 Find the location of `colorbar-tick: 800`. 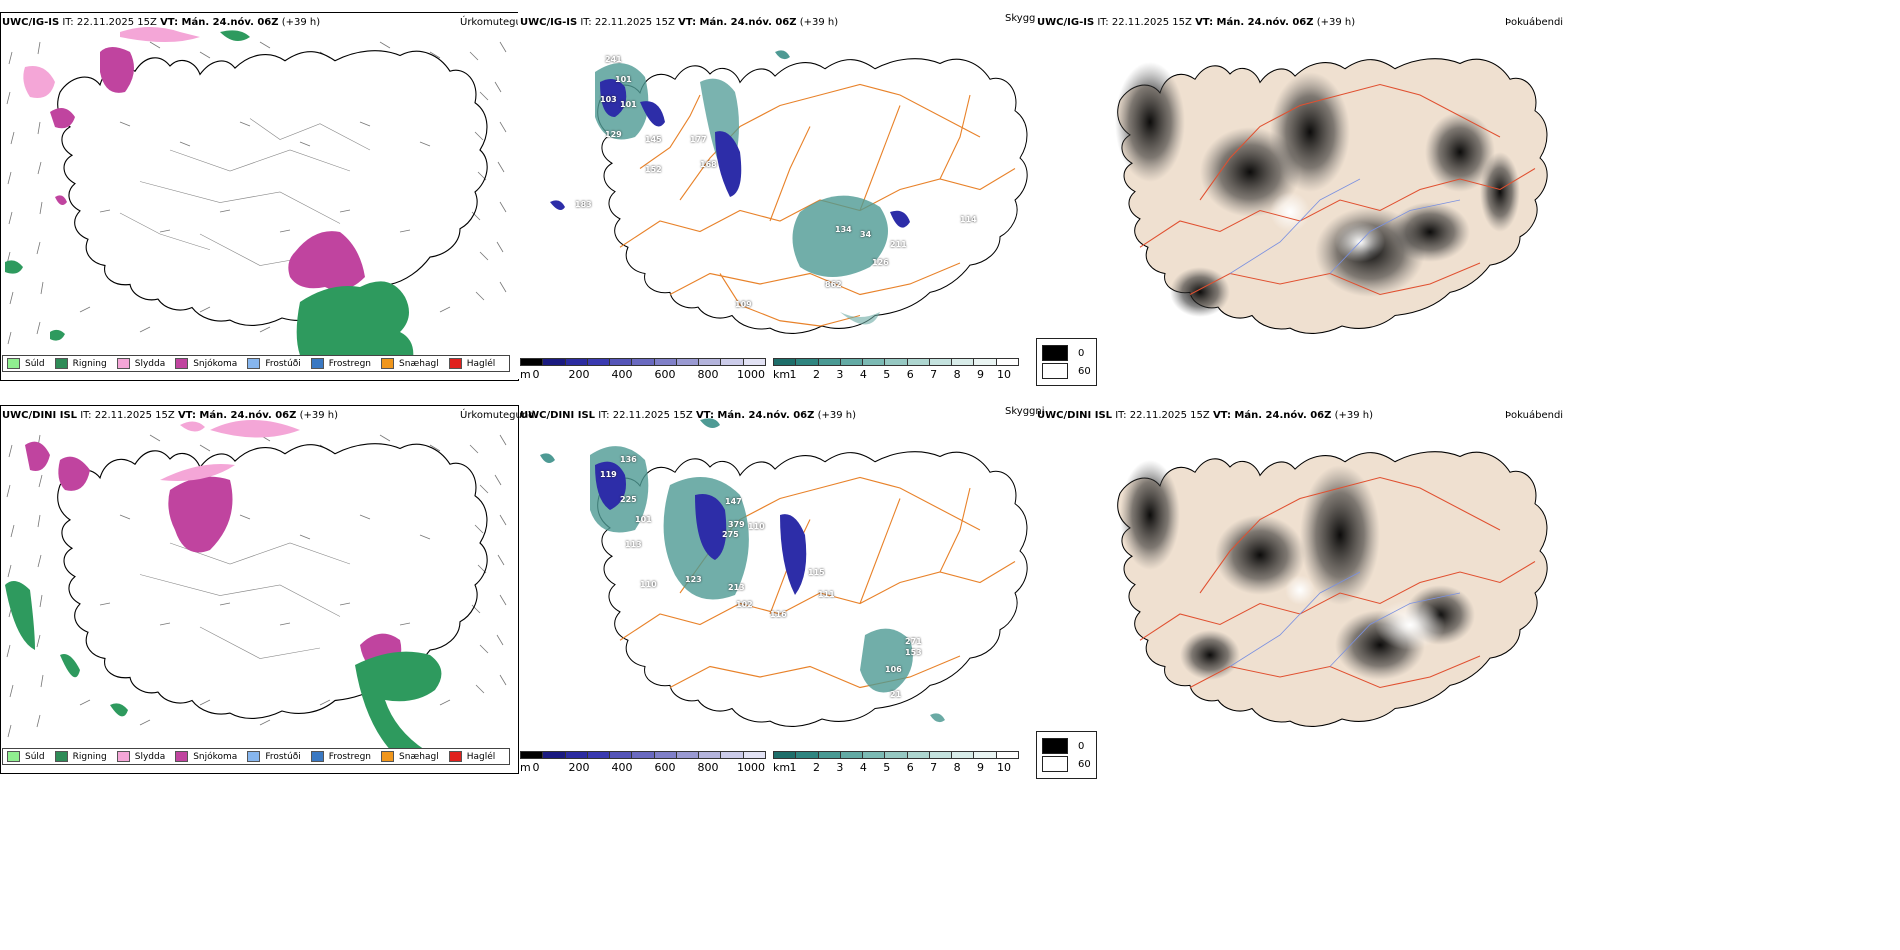

colorbar-tick: 800 is located at coordinates (708, 767).